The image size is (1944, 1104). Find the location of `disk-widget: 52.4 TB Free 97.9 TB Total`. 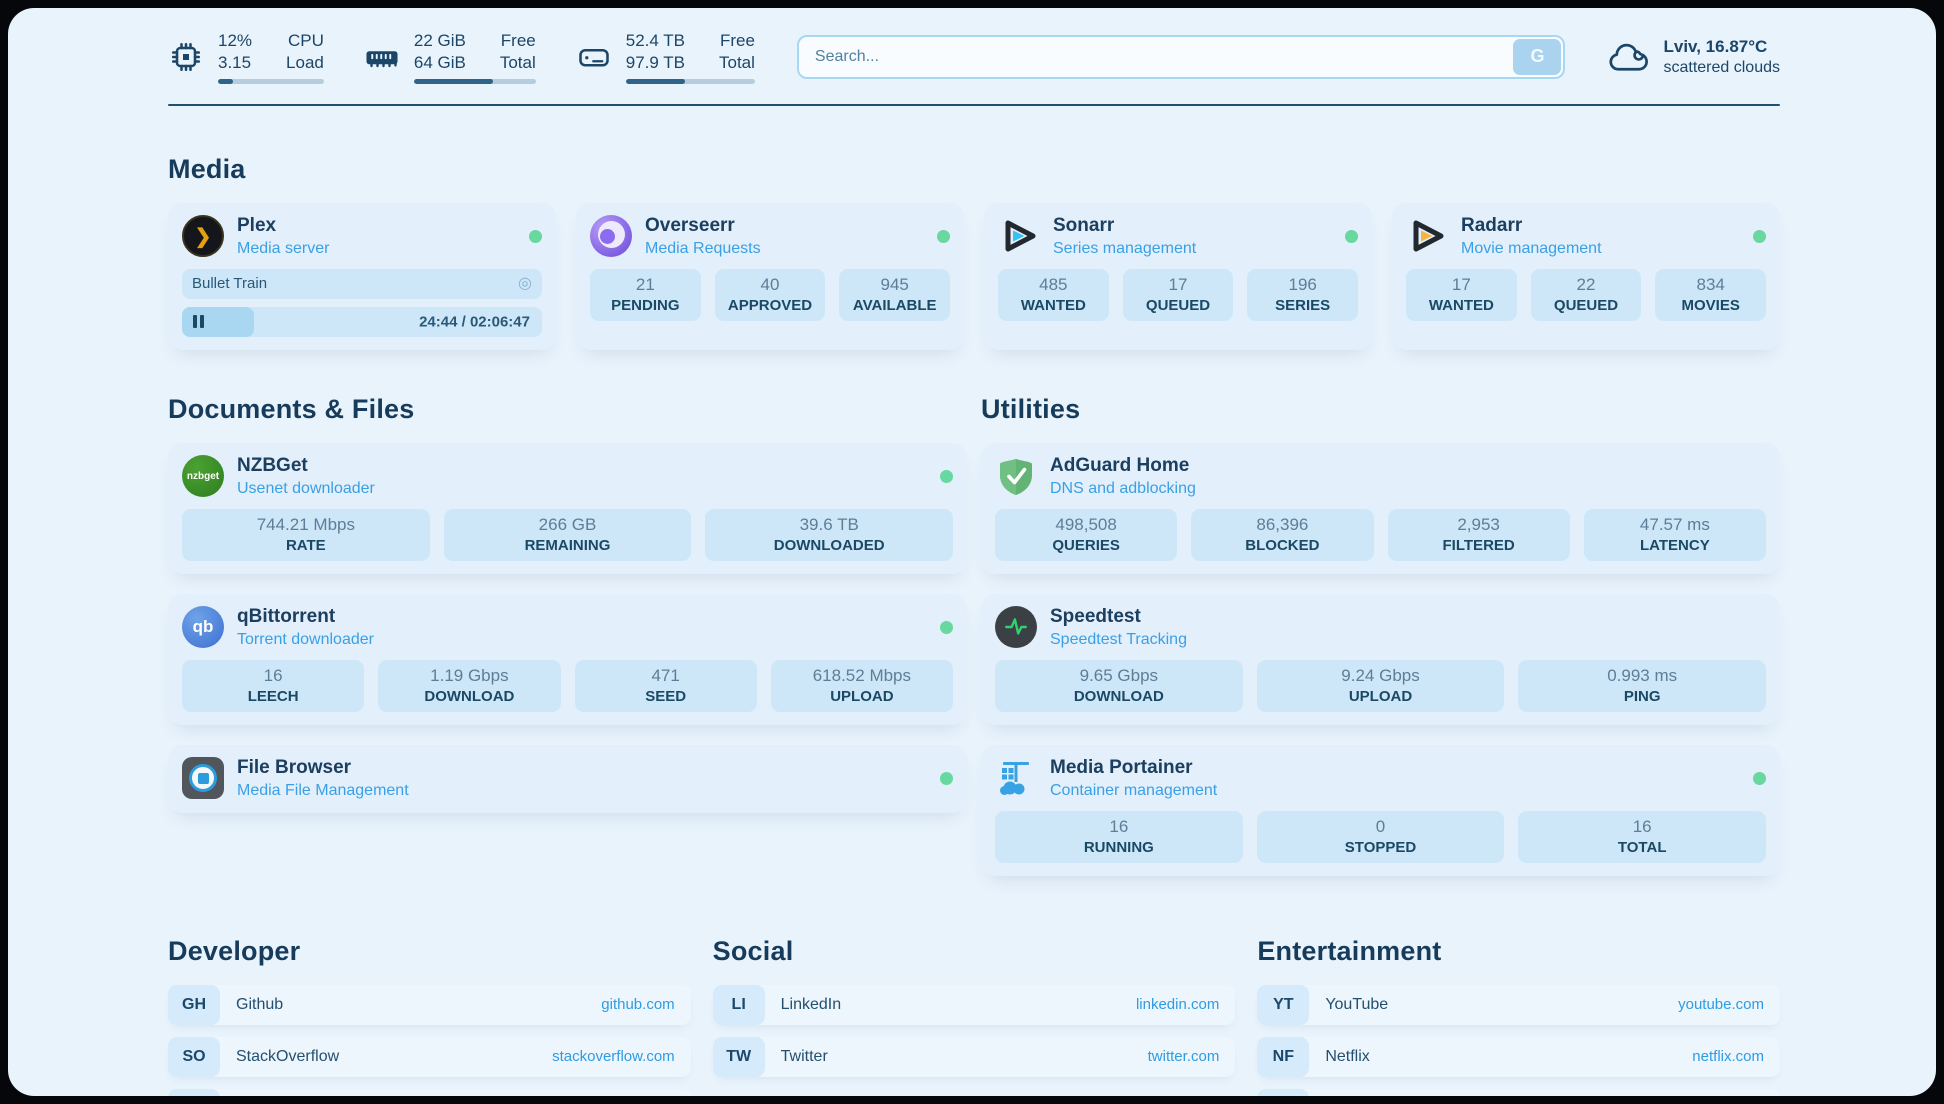

disk-widget: 52.4 TB Free 97.9 TB Total is located at coordinates (665, 57).